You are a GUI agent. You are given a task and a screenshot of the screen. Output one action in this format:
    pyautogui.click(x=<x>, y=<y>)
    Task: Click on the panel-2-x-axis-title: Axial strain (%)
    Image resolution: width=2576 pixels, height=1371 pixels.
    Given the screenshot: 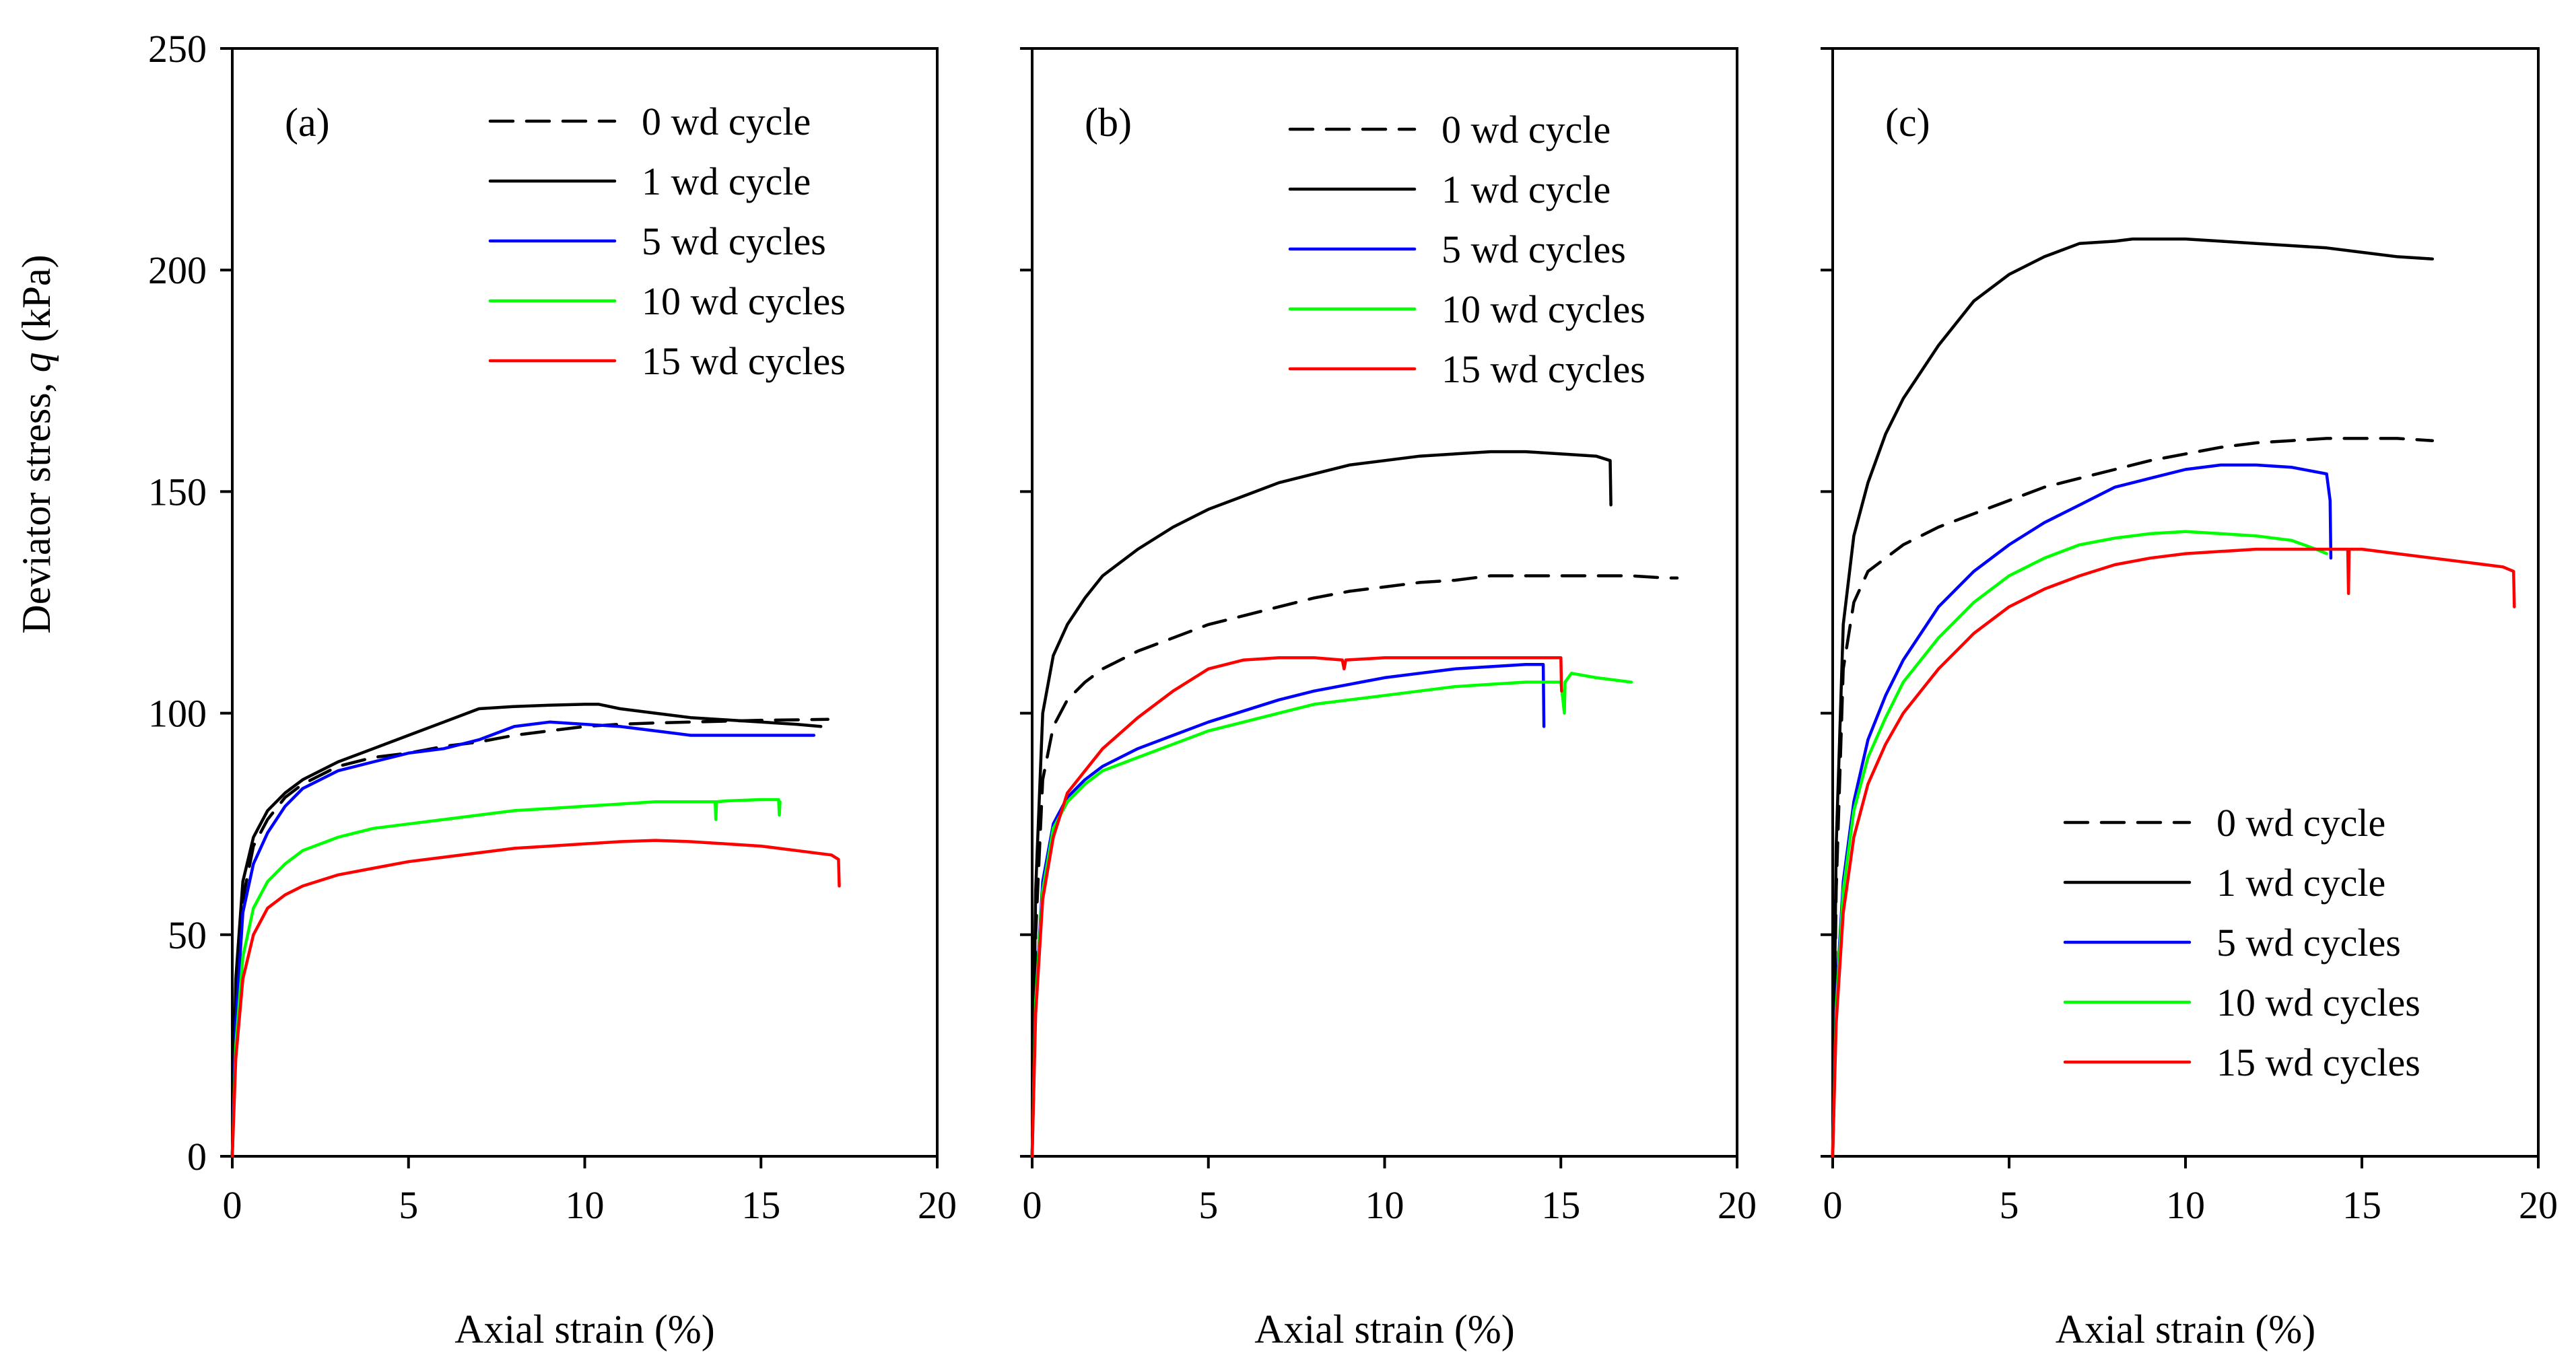 What is the action you would take?
    pyautogui.click(x=1385, y=1329)
    